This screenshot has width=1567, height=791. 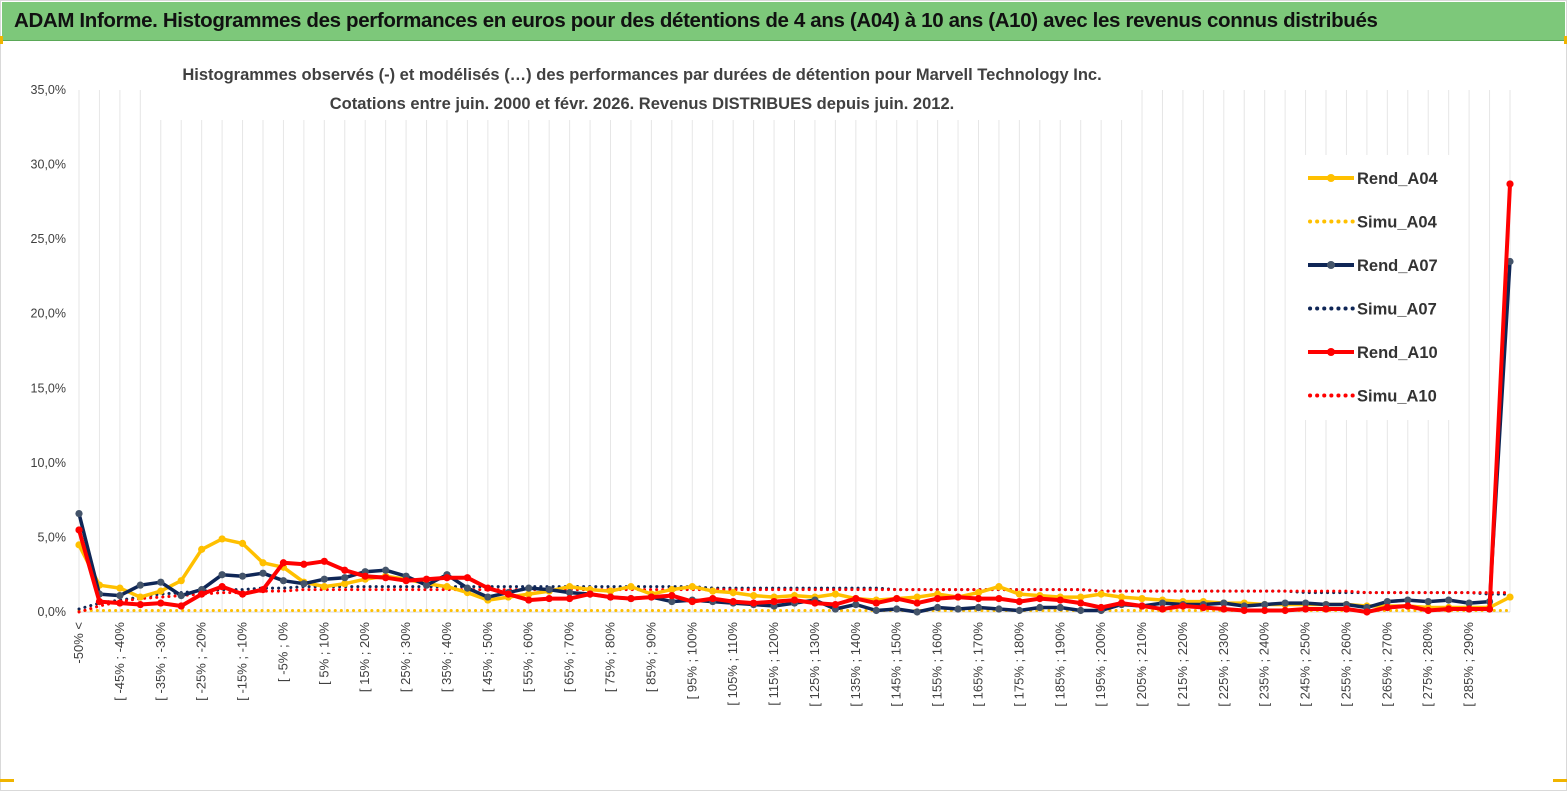 What do you see at coordinates (1373, 223) in the screenshot?
I see `legend-item-simu-a04: Simu_A04` at bounding box center [1373, 223].